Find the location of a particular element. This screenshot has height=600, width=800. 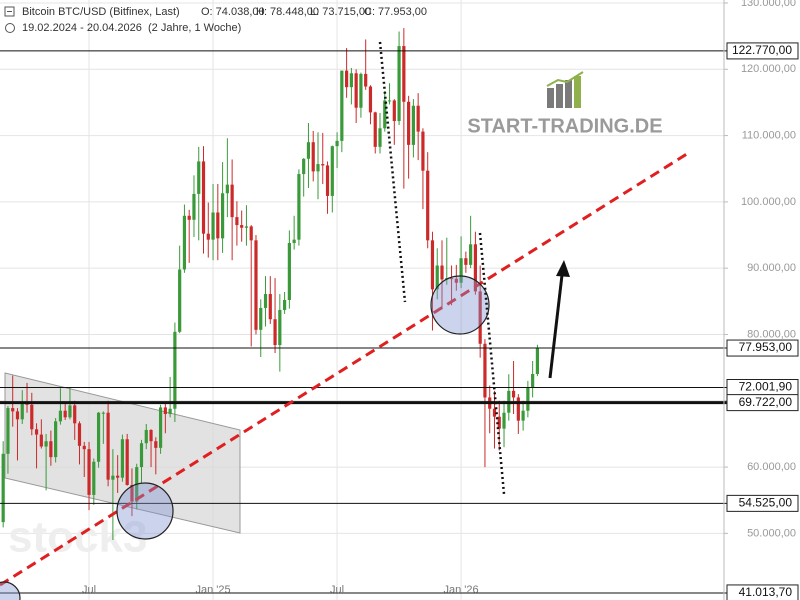

level-label: 77.953,00 is located at coordinates (766, 347).